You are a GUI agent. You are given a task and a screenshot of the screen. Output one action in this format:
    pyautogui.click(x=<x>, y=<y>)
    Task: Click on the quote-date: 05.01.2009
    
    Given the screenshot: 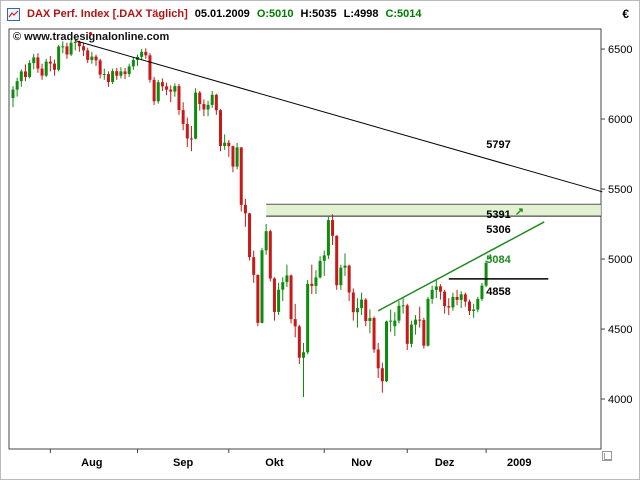 What is the action you would take?
    pyautogui.click(x=222, y=14)
    